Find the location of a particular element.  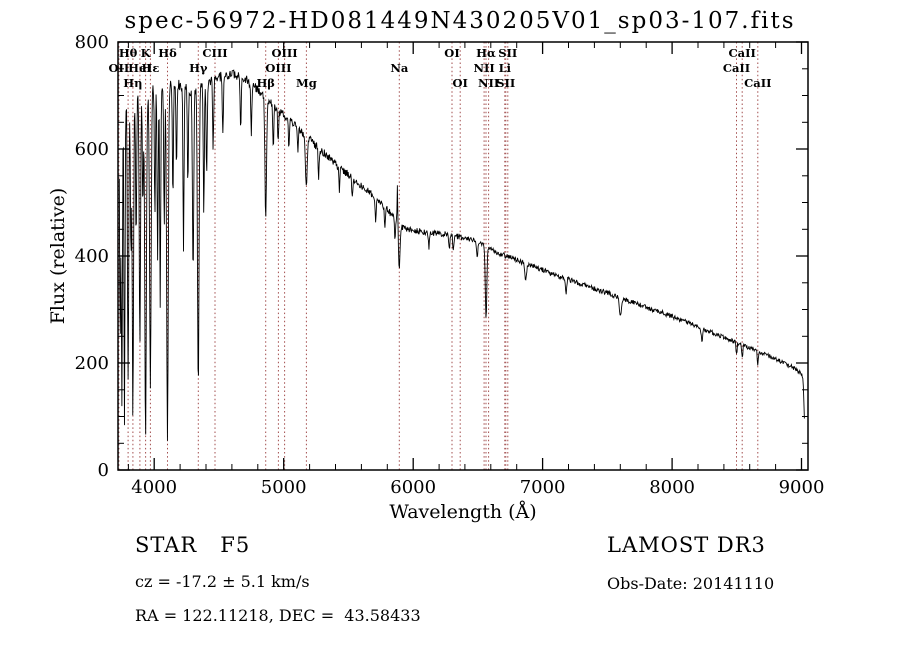

svg-text: 8000 is located at coordinates (672, 487).